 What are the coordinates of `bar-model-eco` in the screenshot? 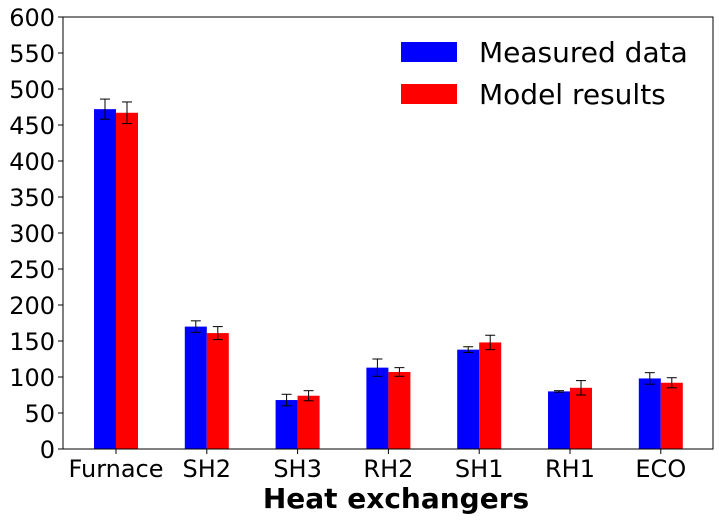 It's located at (671, 415).